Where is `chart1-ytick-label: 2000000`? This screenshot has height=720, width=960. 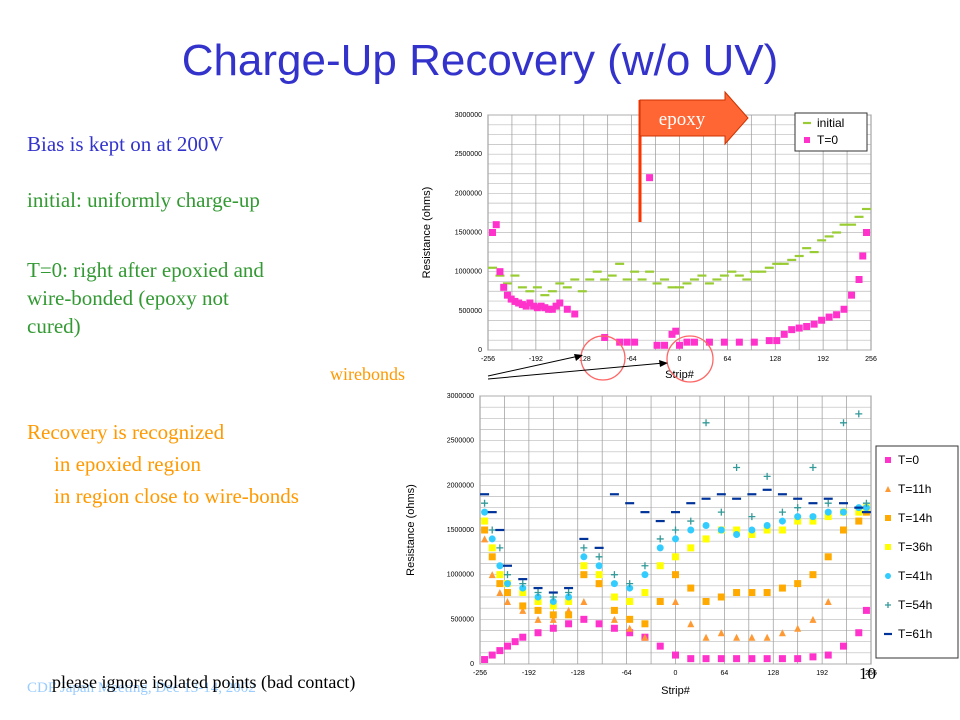
chart1-ytick-label: 2000000 is located at coordinates (468, 193).